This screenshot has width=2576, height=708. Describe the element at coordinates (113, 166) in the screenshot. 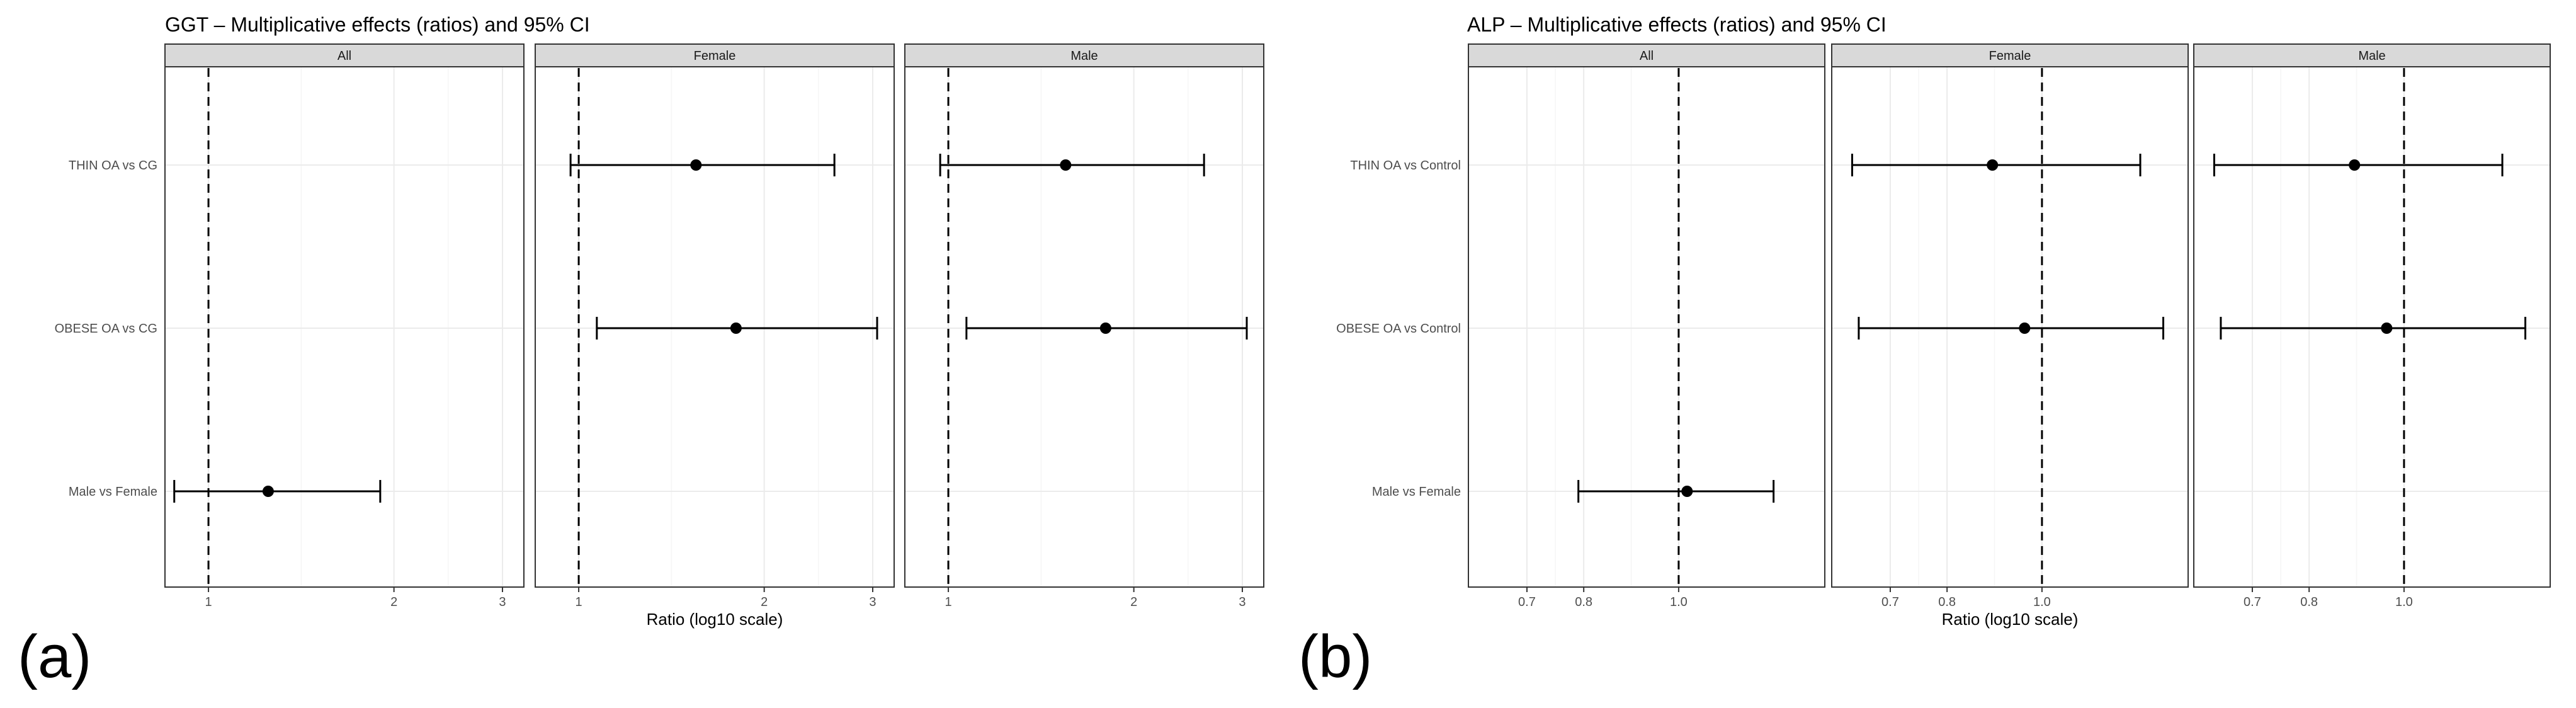

I see `category-label: THIN OA vs CG` at that location.